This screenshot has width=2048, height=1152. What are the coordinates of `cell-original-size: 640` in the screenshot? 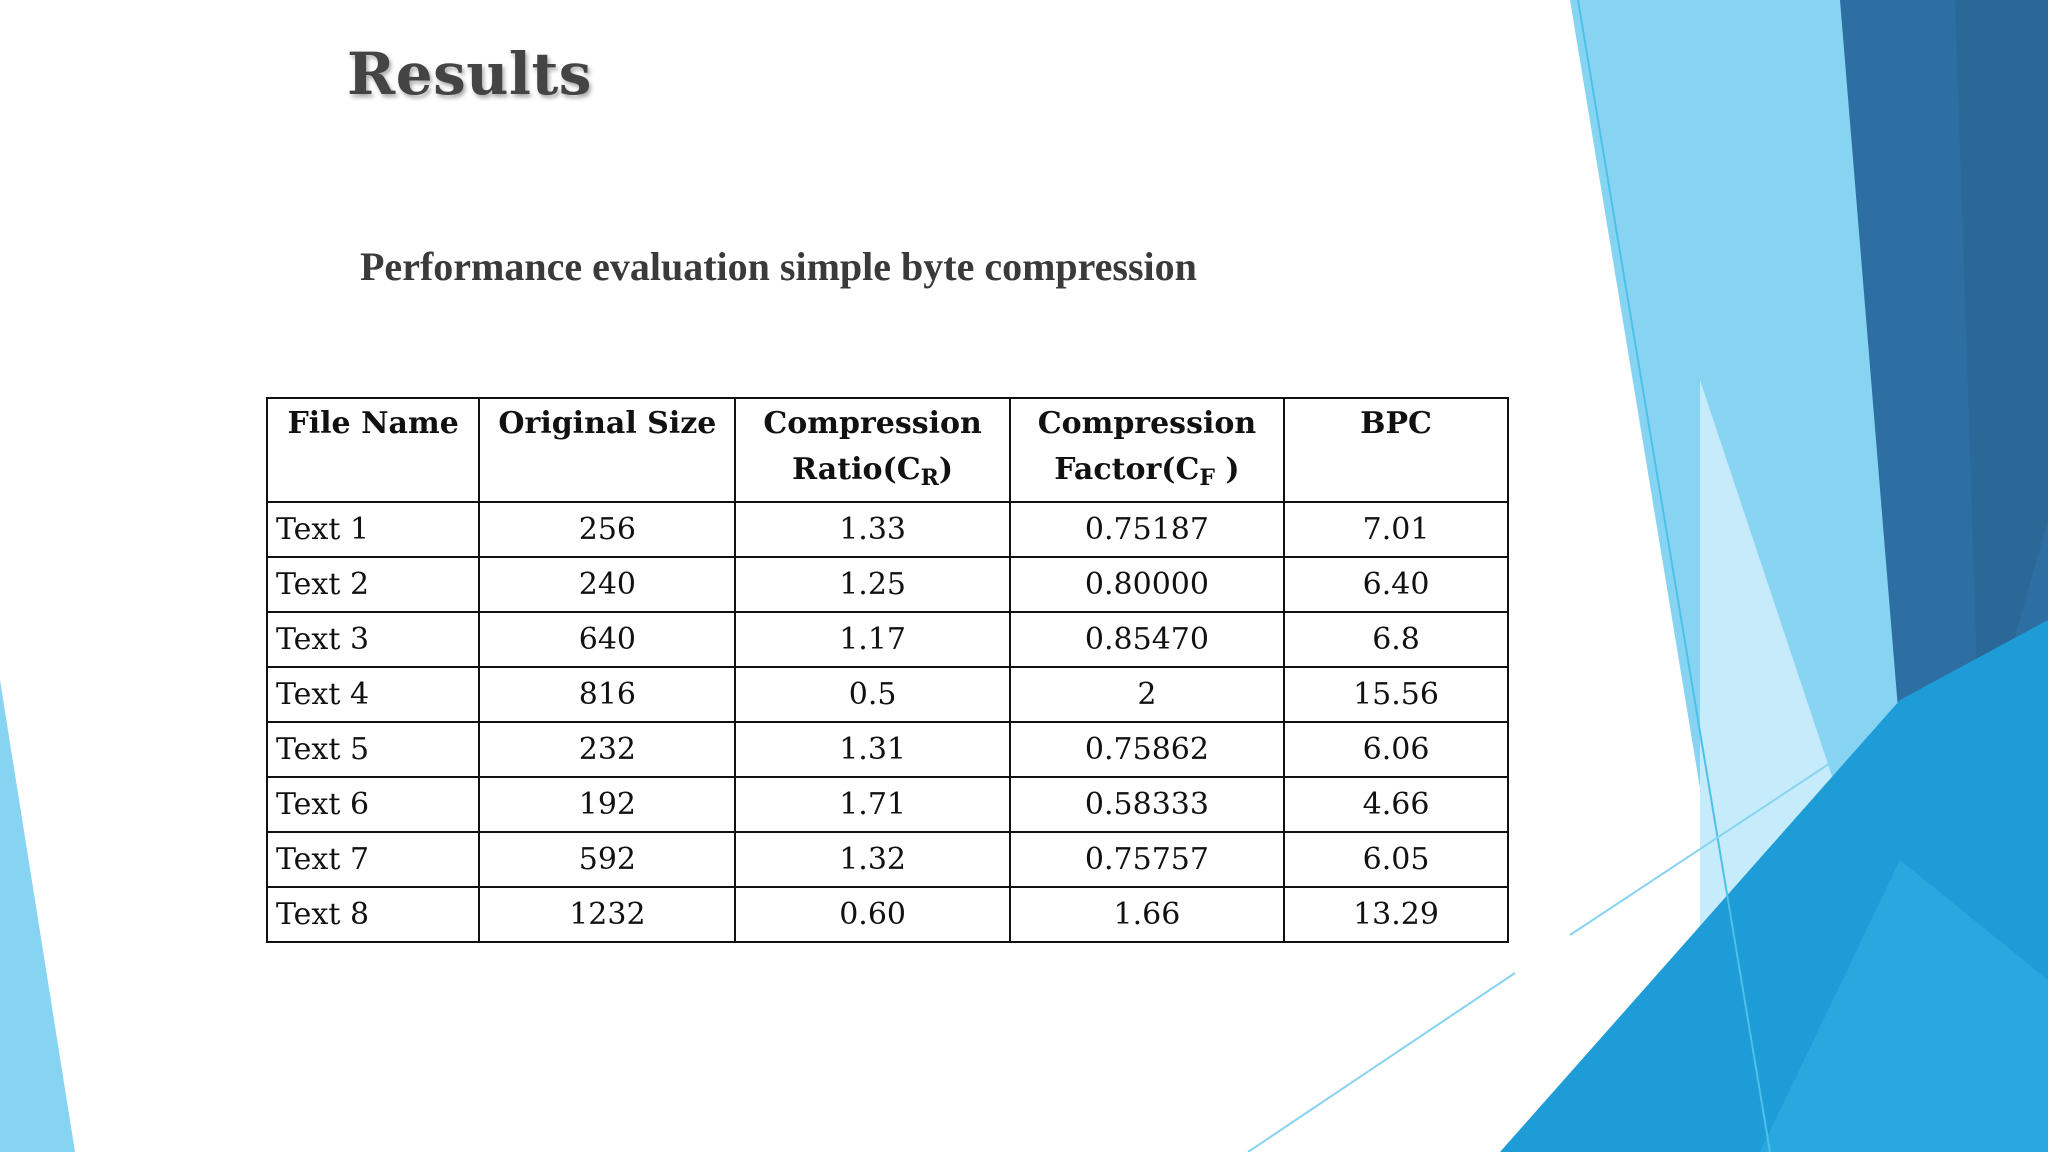 It's located at (607, 639).